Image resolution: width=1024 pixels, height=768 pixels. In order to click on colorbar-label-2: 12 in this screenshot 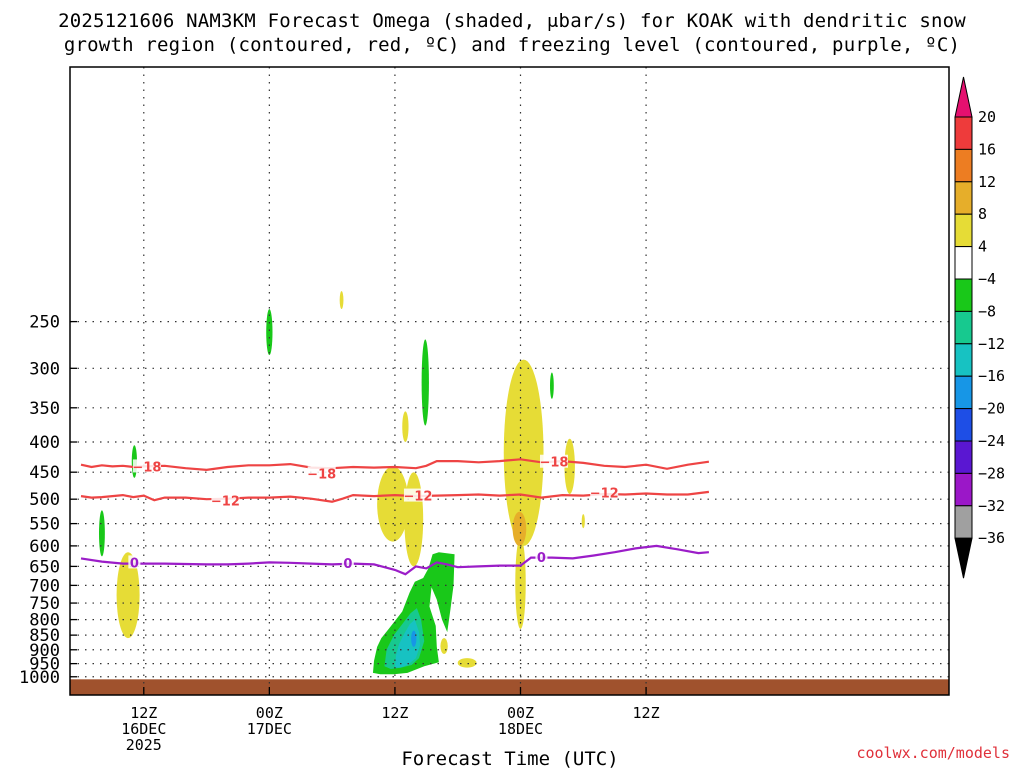, I will do `click(987, 182)`.